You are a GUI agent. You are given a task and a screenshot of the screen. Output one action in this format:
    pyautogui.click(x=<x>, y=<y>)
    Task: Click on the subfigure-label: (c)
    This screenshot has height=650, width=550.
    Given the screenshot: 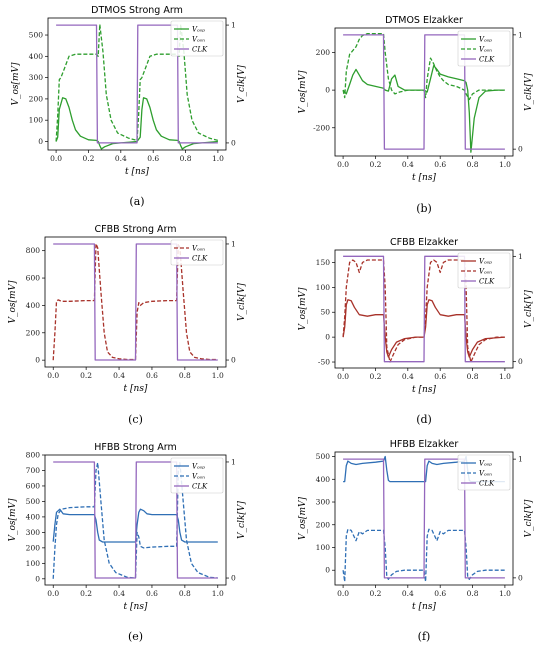 What is the action you would take?
    pyautogui.click(x=135, y=419)
    